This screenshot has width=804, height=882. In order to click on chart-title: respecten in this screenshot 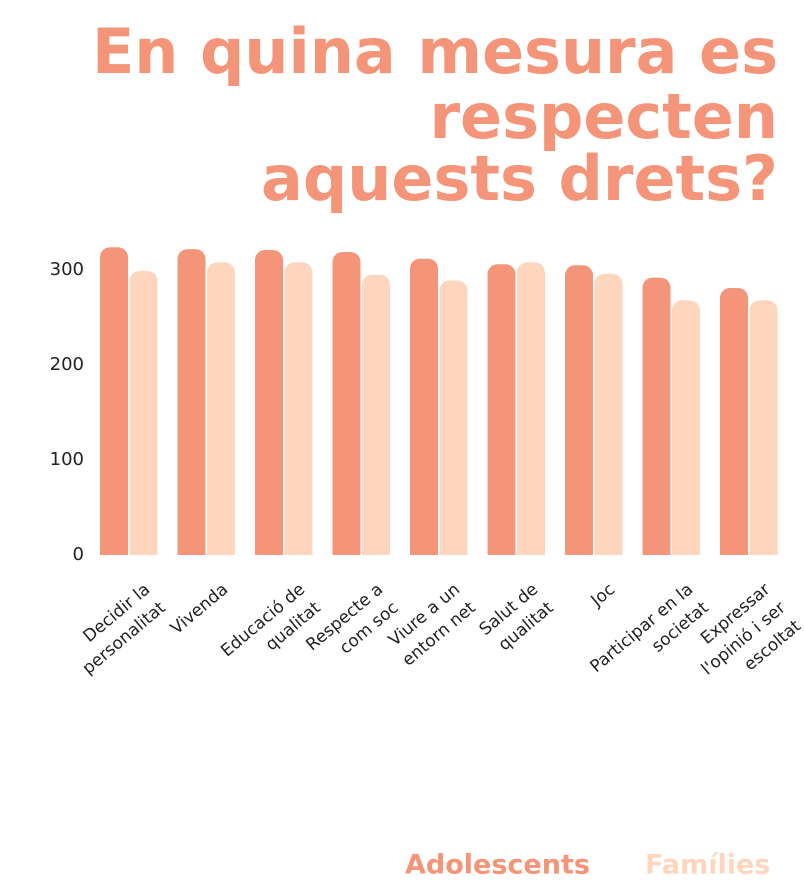, I will do `click(603, 116)`.